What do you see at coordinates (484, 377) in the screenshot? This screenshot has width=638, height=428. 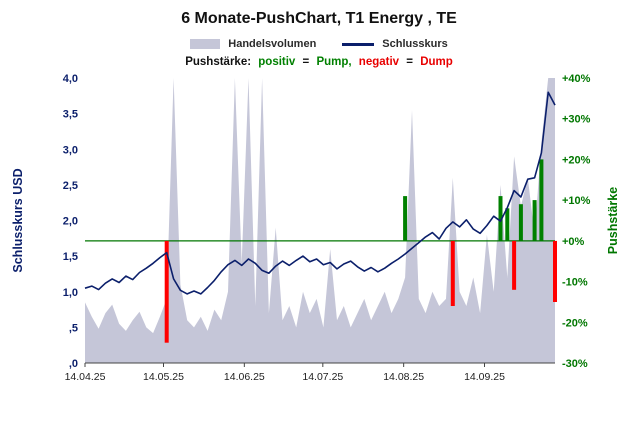 I see `x-tick-label: 14.09.25` at bounding box center [484, 377].